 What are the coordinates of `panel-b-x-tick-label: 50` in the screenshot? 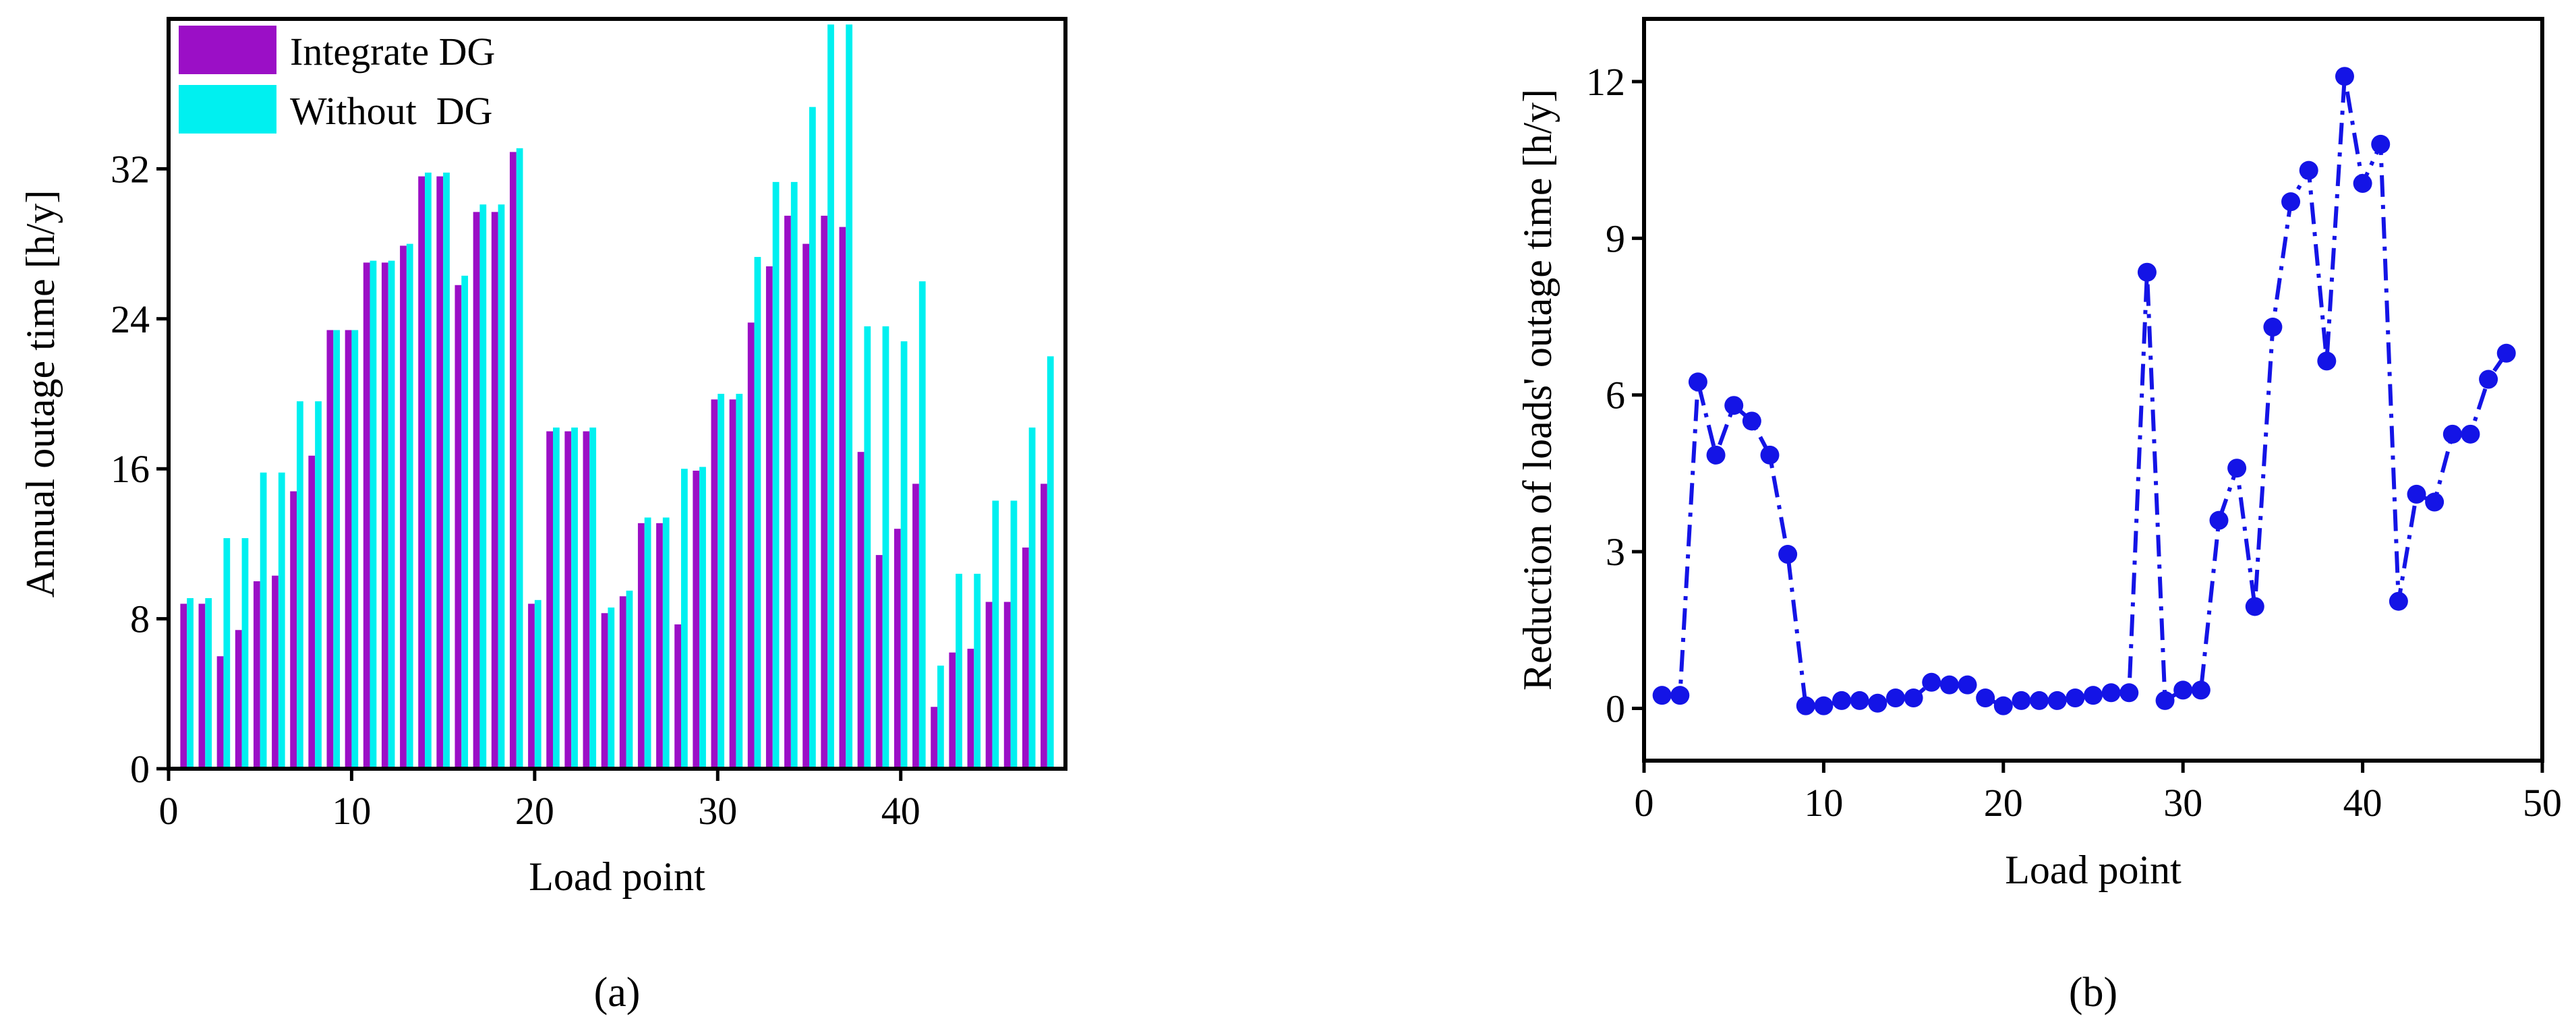 It's located at (2543, 803).